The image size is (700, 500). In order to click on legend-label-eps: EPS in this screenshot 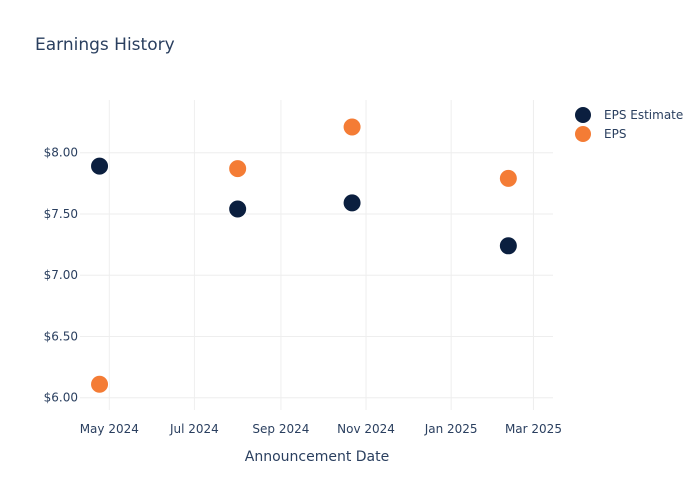, I will do `click(615, 134)`.